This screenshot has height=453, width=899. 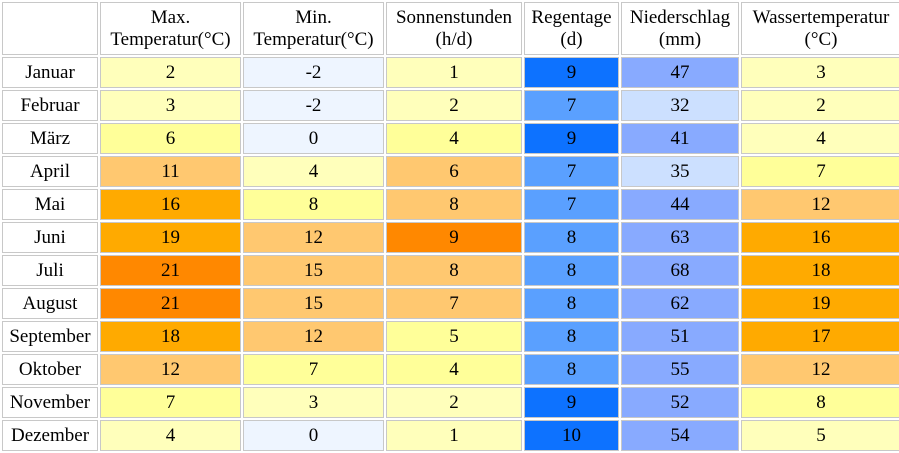 What do you see at coordinates (313, 204) in the screenshot?
I see `min-temperature-cell: 8` at bounding box center [313, 204].